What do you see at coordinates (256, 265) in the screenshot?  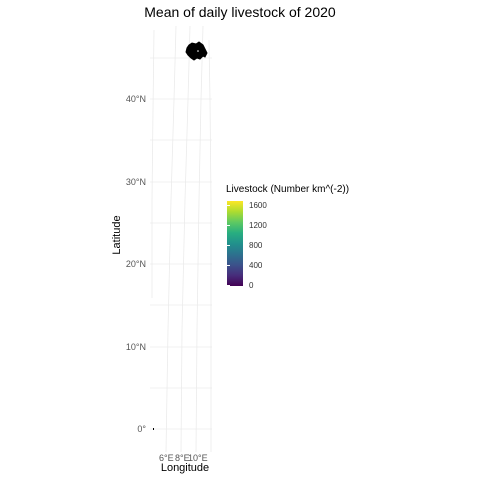 I see `legend-tick-label: 400` at bounding box center [256, 265].